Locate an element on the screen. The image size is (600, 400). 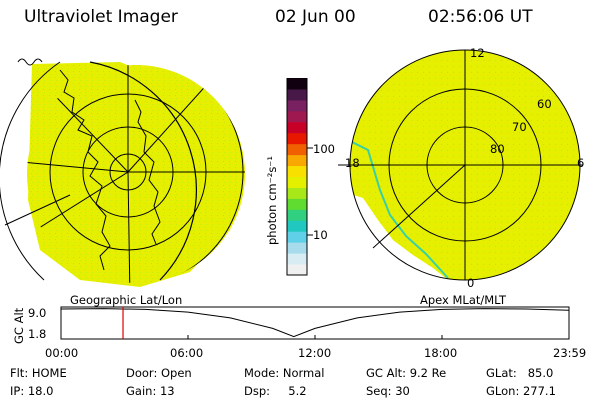
seq-info: Seq: 30 is located at coordinates (388, 391).